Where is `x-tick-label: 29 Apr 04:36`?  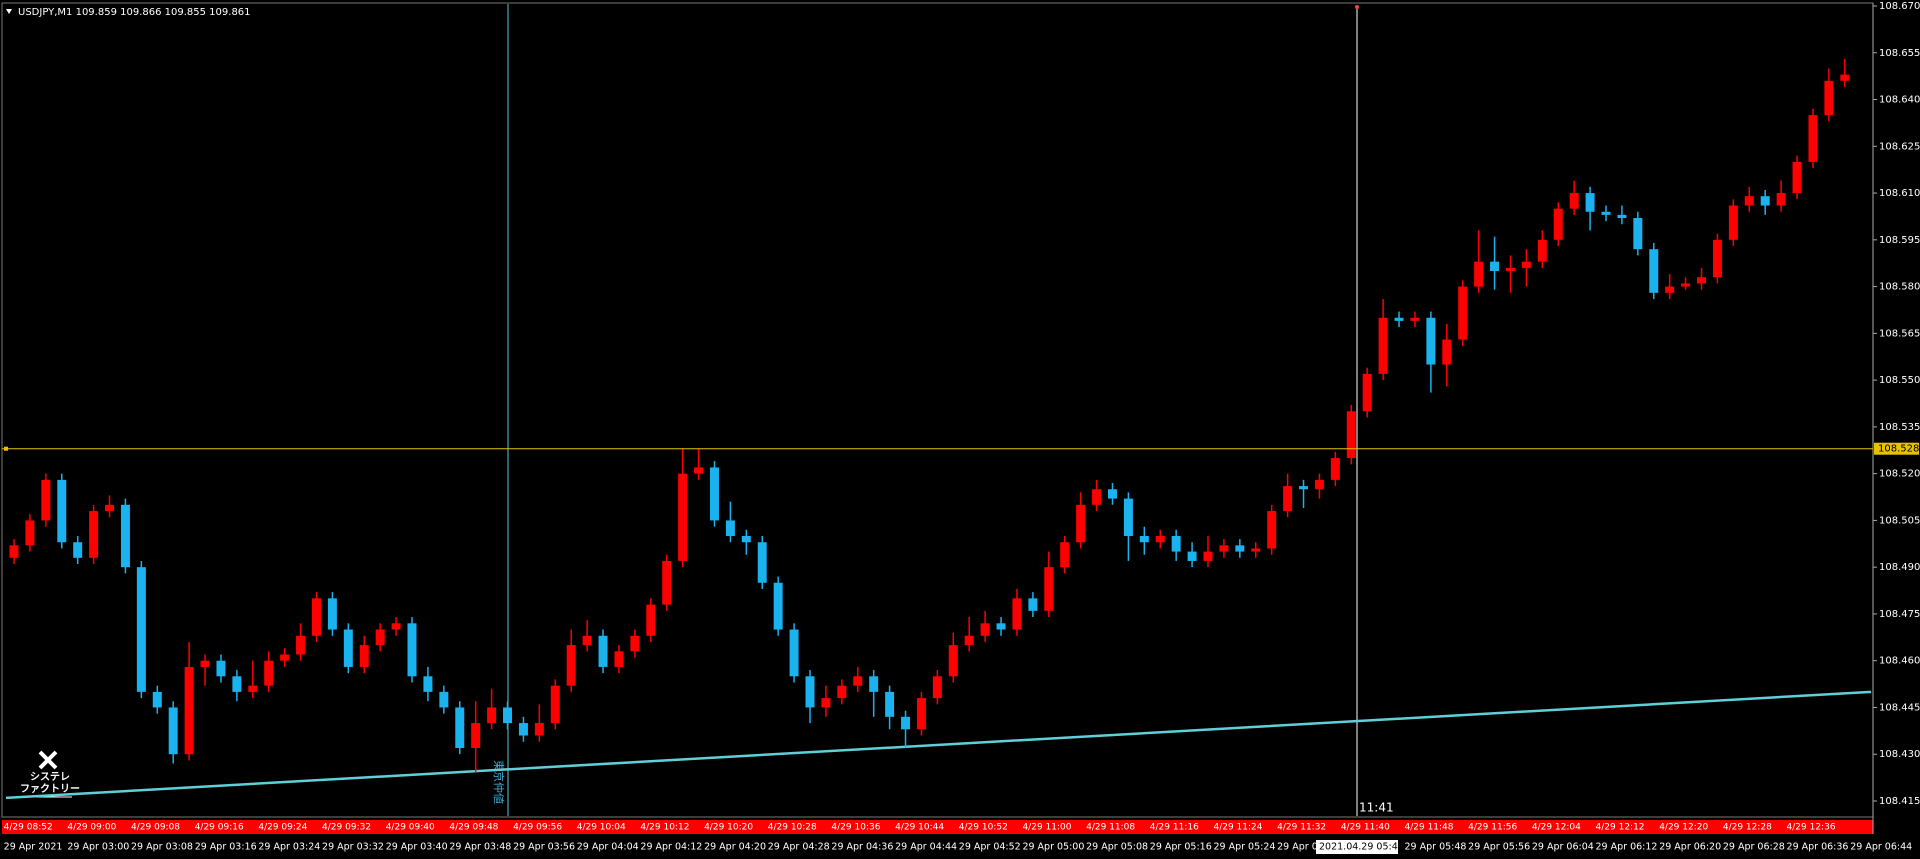 x-tick-label: 29 Apr 04:36 is located at coordinates (862, 847).